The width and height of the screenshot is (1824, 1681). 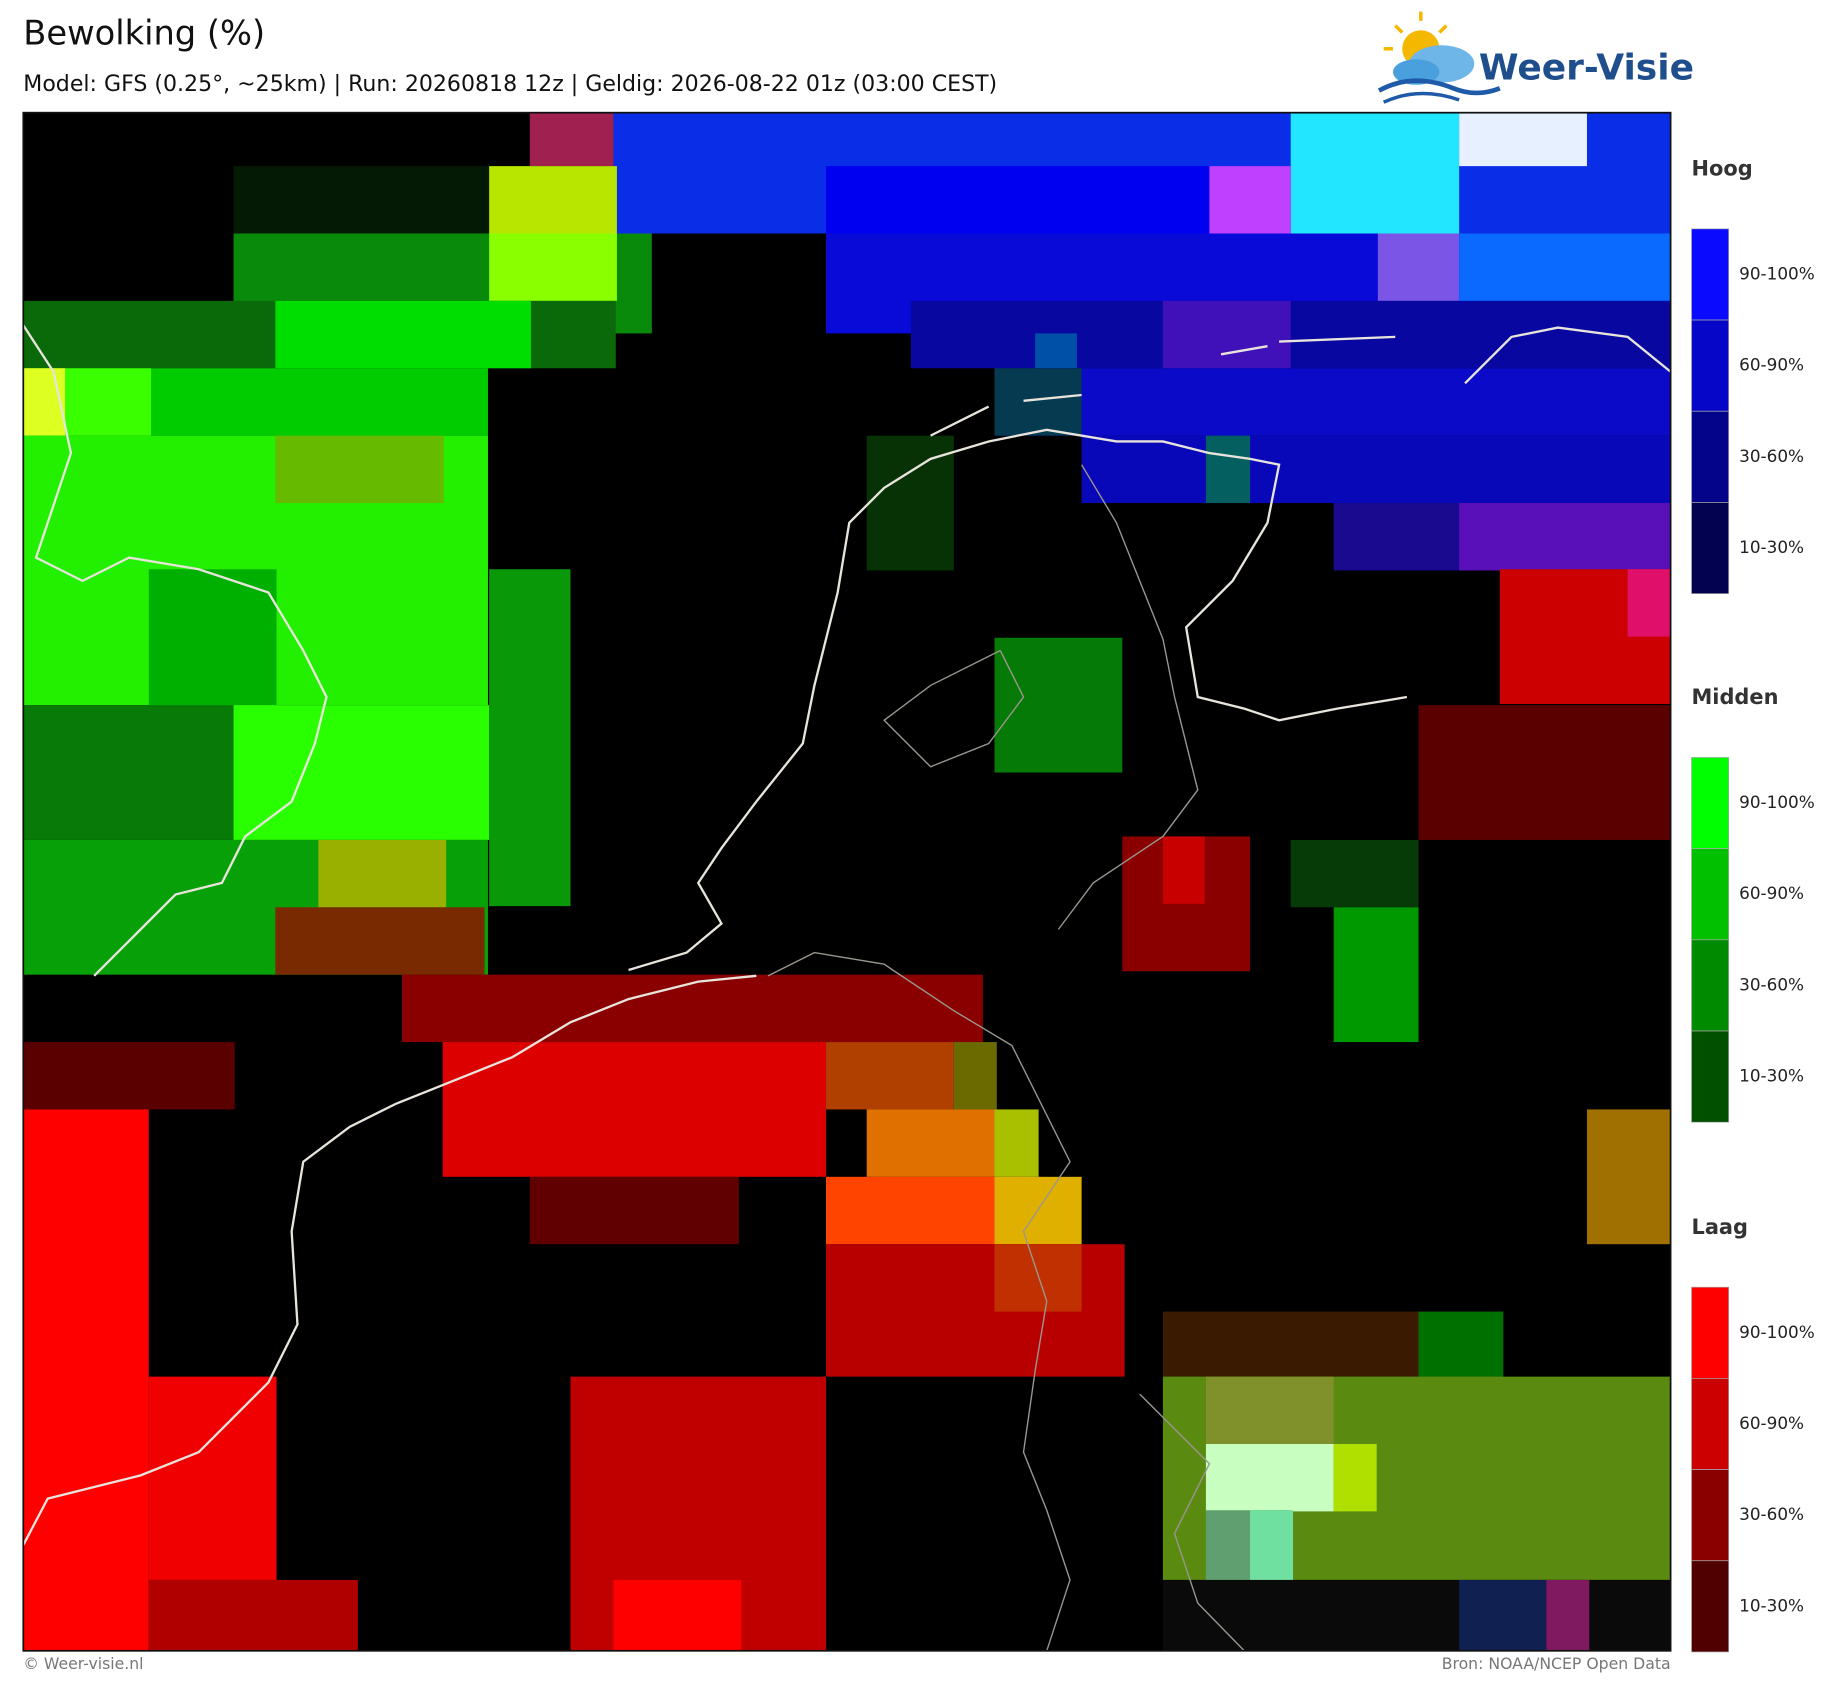 What do you see at coordinates (1720, 1227) in the screenshot?
I see `legend-title: Laag` at bounding box center [1720, 1227].